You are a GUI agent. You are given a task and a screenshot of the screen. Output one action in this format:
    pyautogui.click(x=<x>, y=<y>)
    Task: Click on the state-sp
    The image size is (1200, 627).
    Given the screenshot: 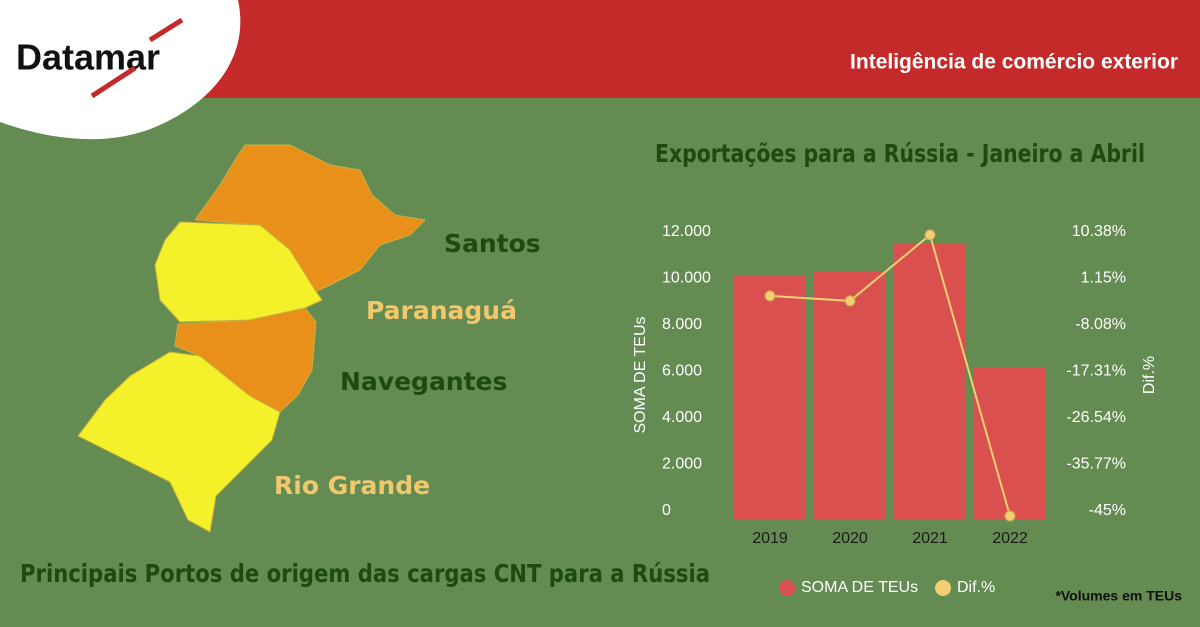 What is the action you would take?
    pyautogui.click(x=310, y=218)
    